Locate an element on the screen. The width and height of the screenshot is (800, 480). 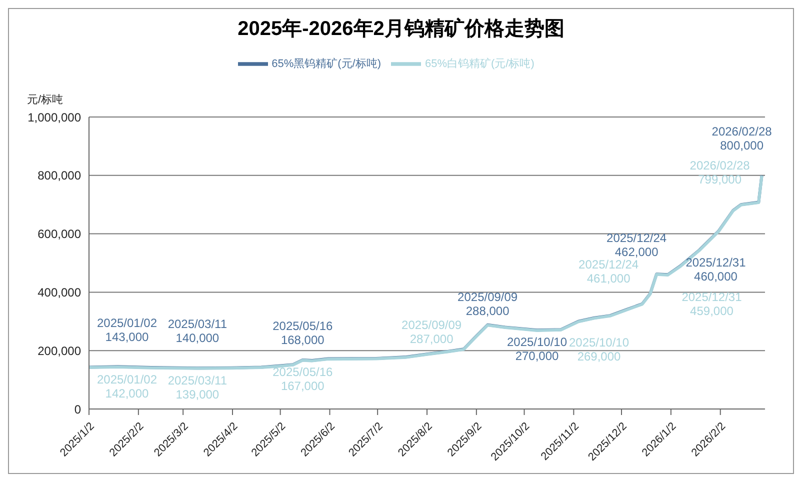
annotation: 2025/10/10 269,000 is located at coordinates (599, 349).